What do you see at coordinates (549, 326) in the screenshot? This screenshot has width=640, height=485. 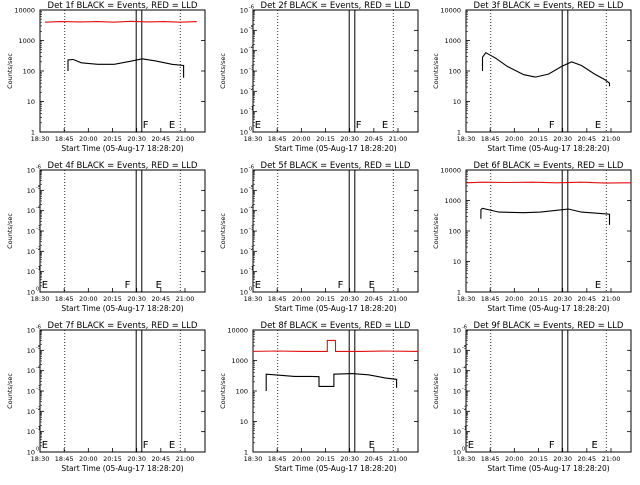 I see `panel-title: Det 9f BLACK = Events, RED = LLD` at bounding box center [549, 326].